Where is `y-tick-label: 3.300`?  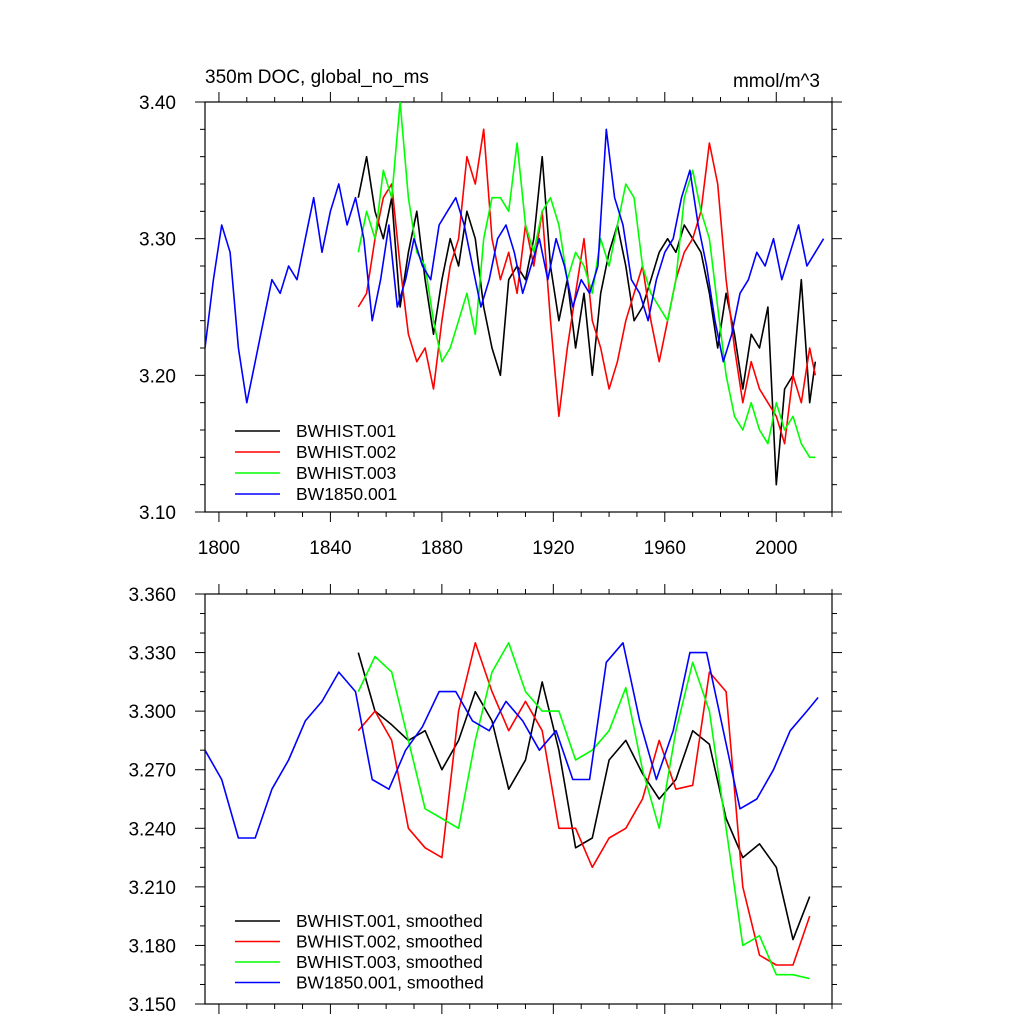
y-tick-label: 3.300 is located at coordinates (152, 712).